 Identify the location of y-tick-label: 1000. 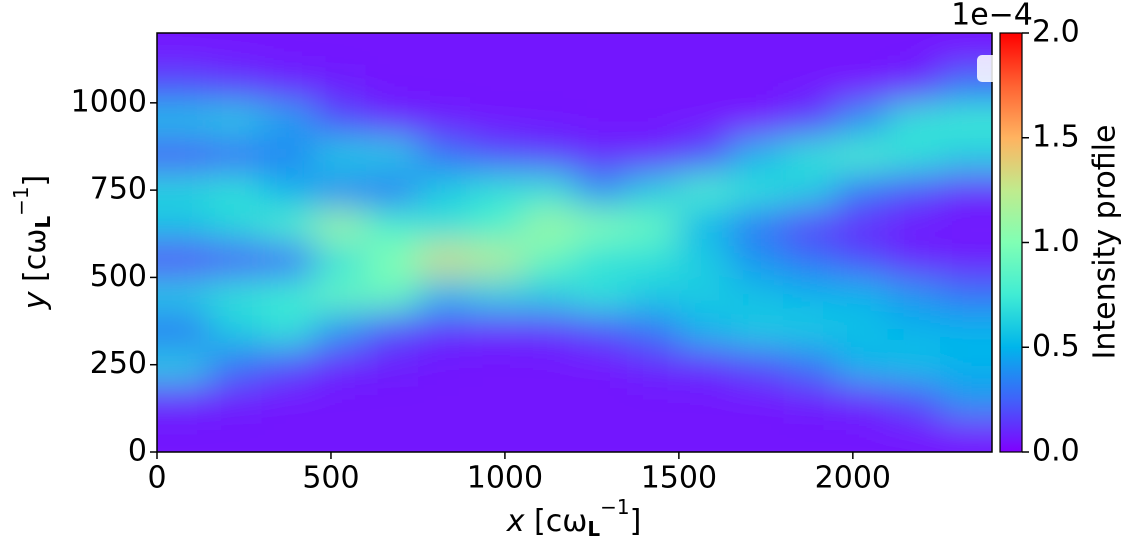
(109, 101).